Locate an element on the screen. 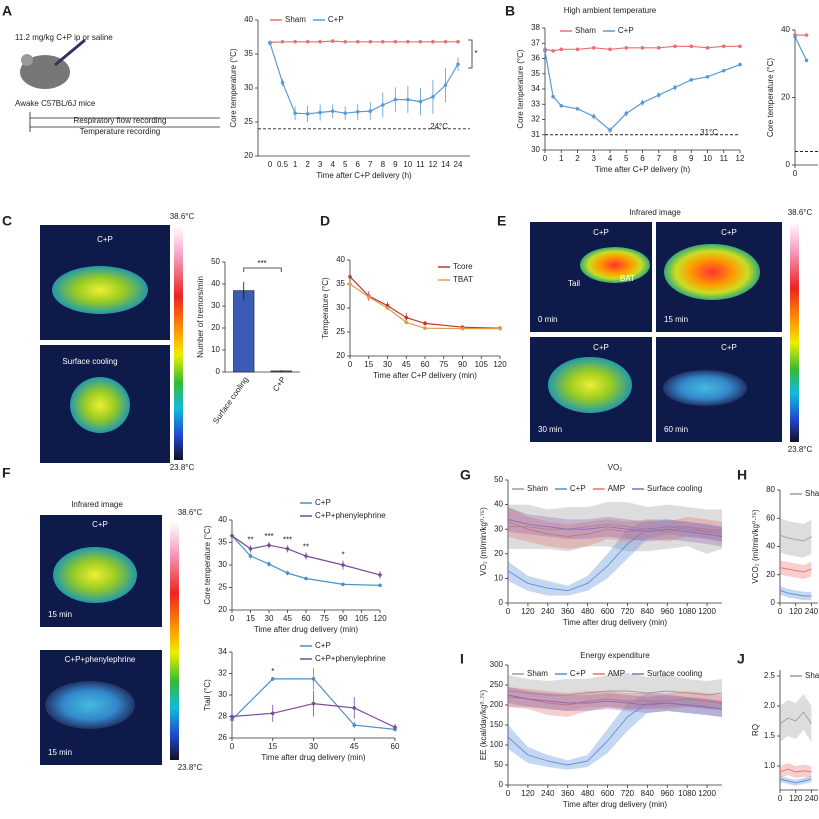  y-tick-label: 300 is located at coordinates (497, 664).